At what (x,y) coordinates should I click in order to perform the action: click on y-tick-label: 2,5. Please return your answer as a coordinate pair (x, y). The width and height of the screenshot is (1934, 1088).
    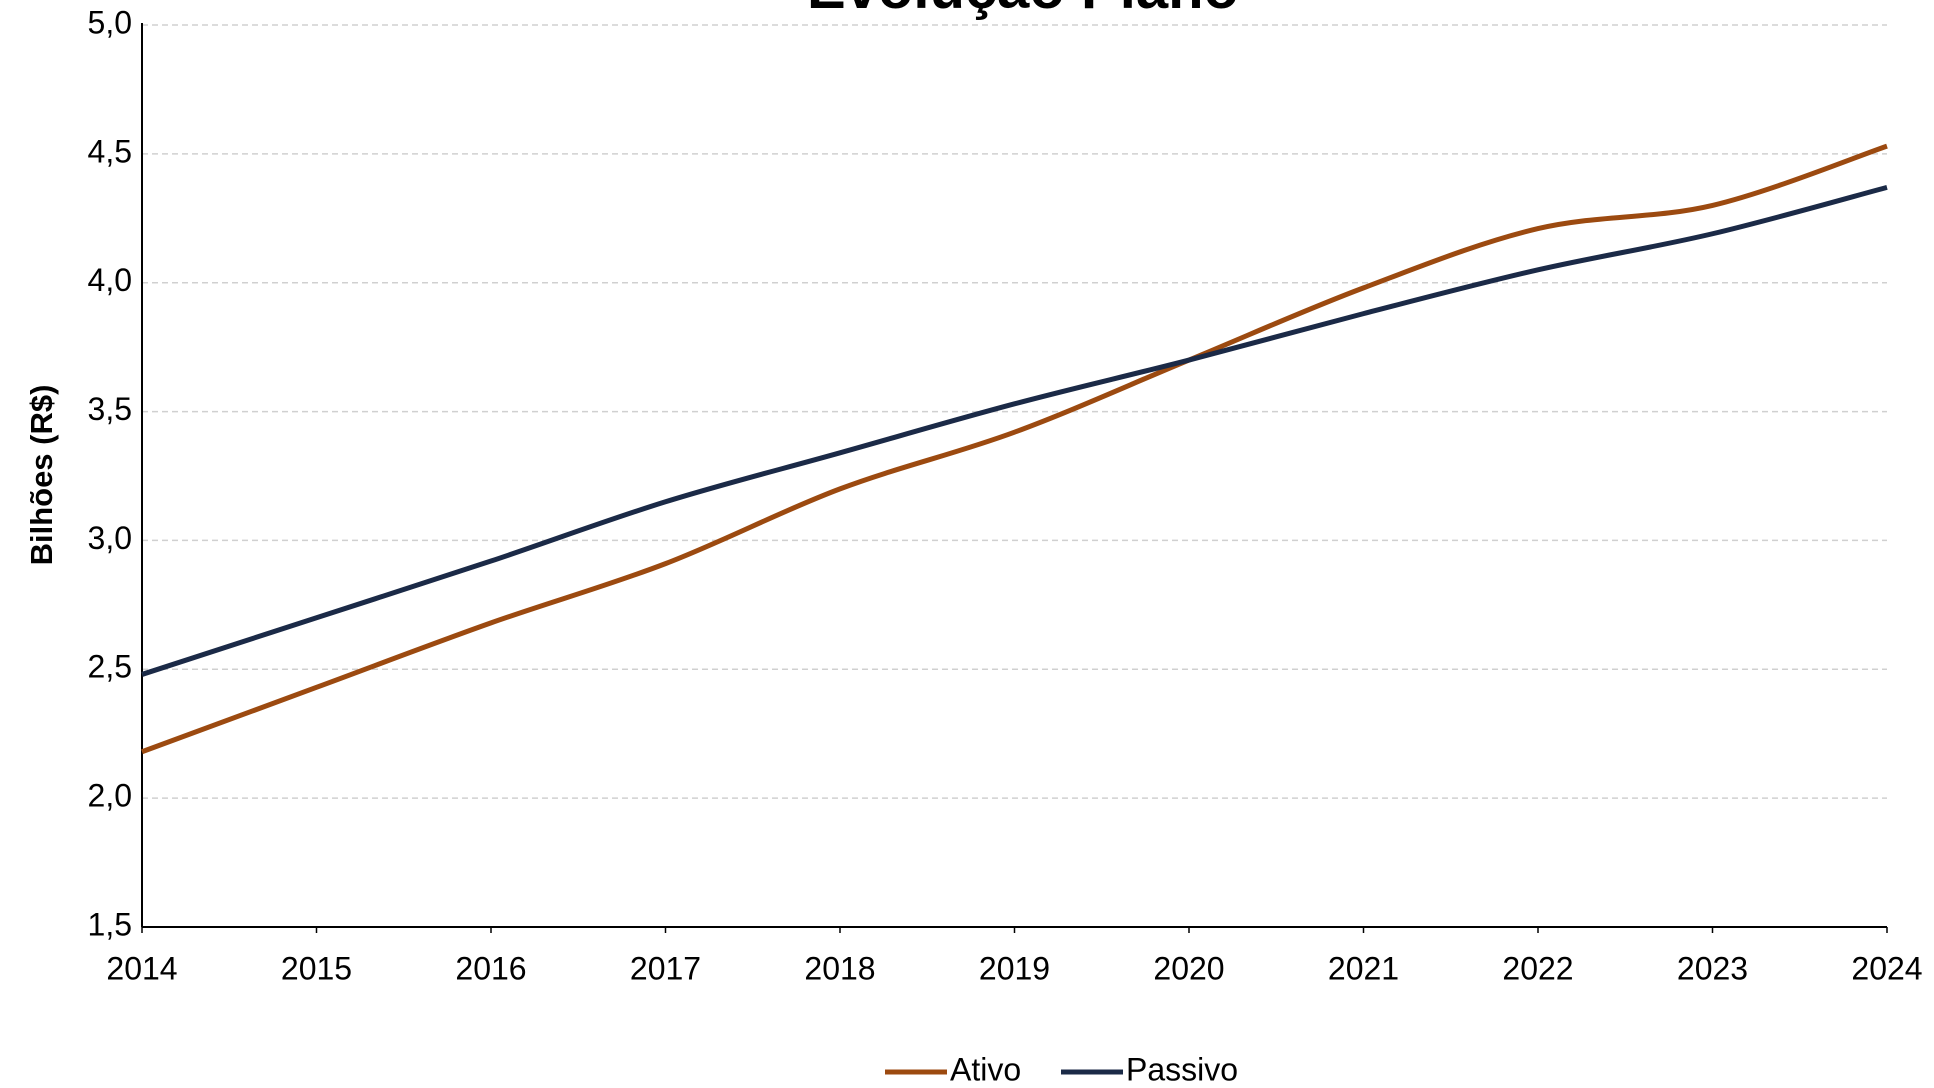
    Looking at the image, I should click on (110, 667).